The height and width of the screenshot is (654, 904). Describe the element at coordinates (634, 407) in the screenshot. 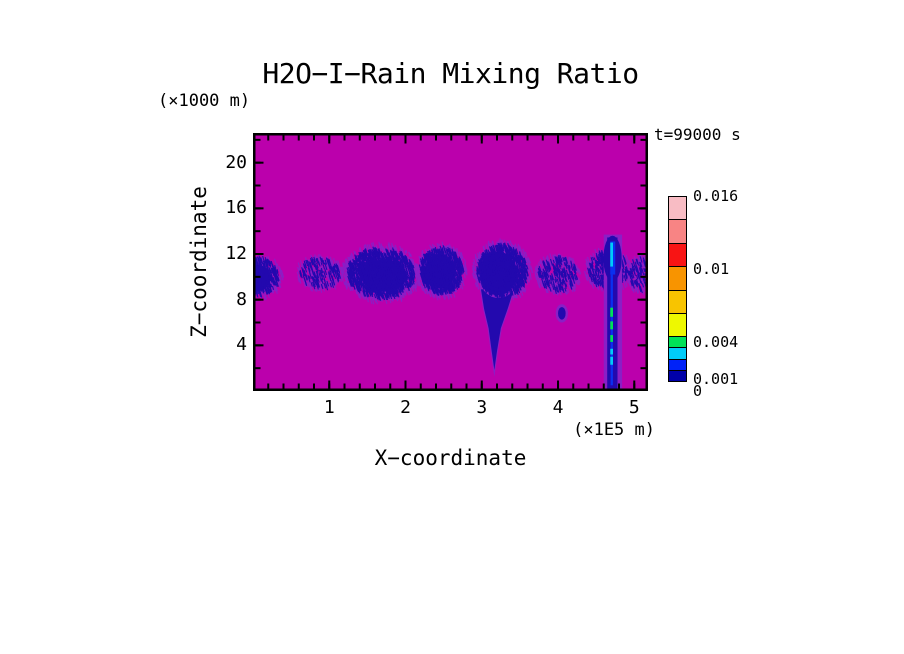

I see `x-tick-label: 5` at that location.